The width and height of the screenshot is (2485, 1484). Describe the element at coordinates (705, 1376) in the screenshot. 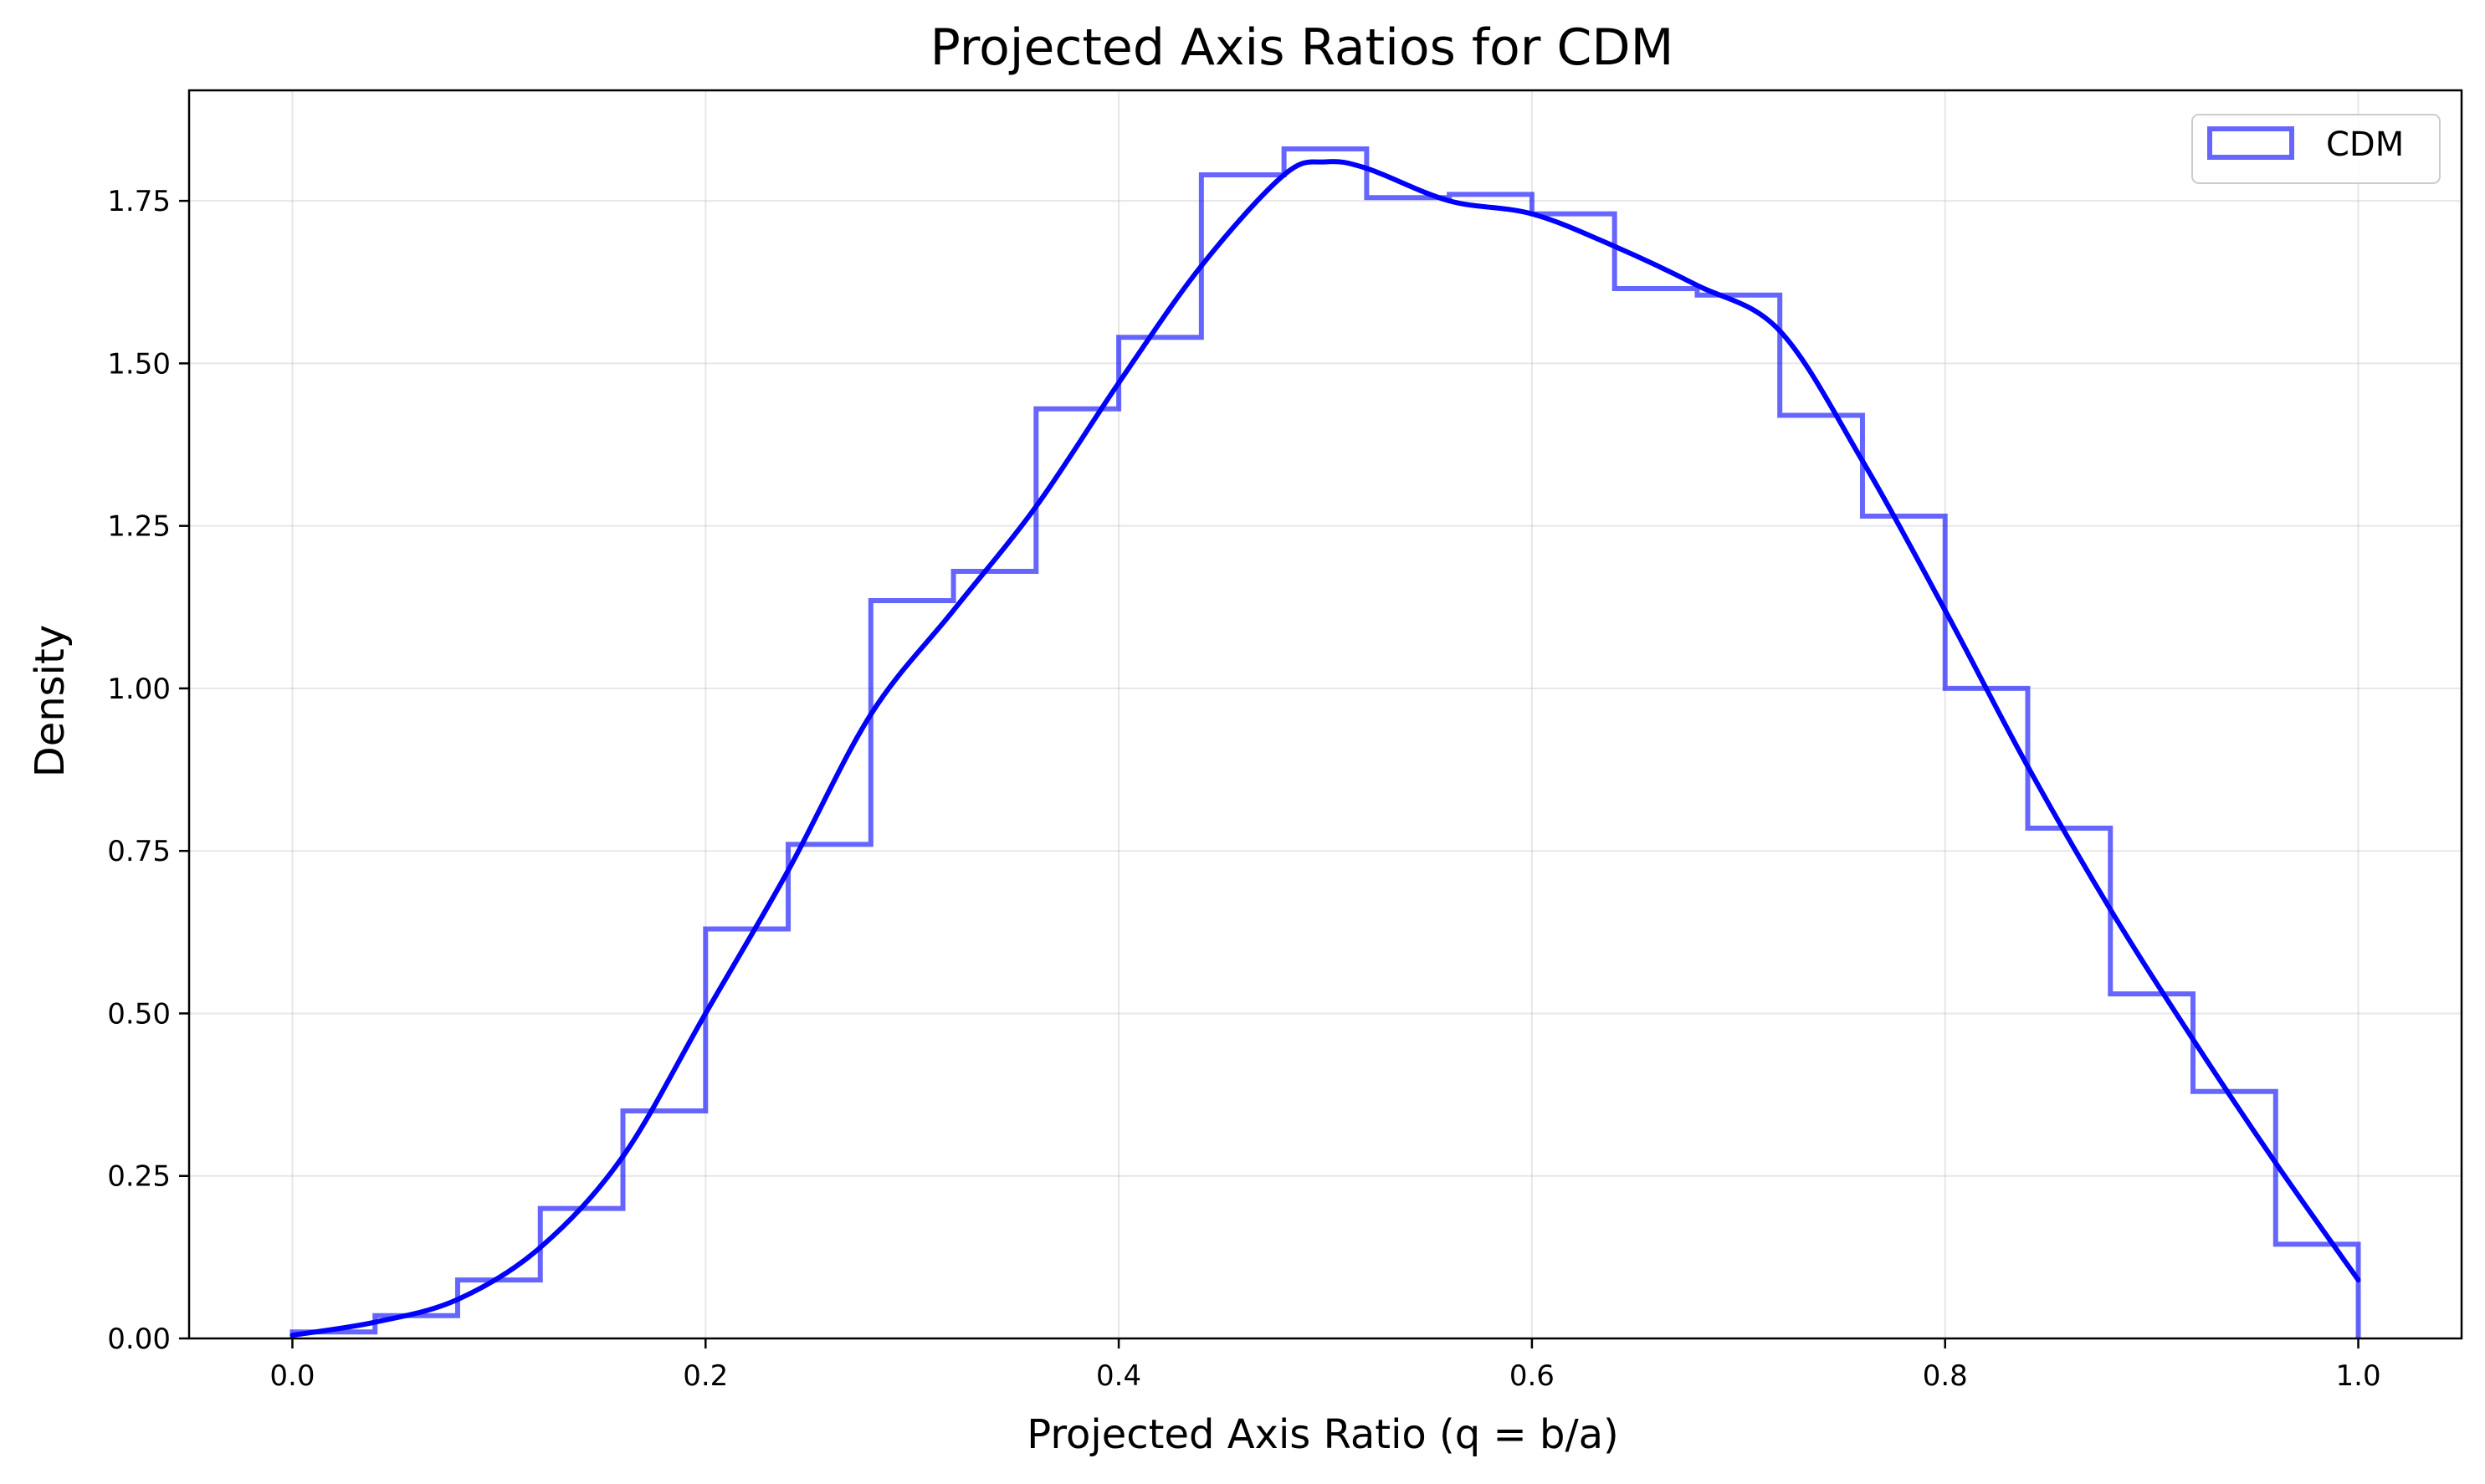

I see `x-tick-label: 0.2` at that location.